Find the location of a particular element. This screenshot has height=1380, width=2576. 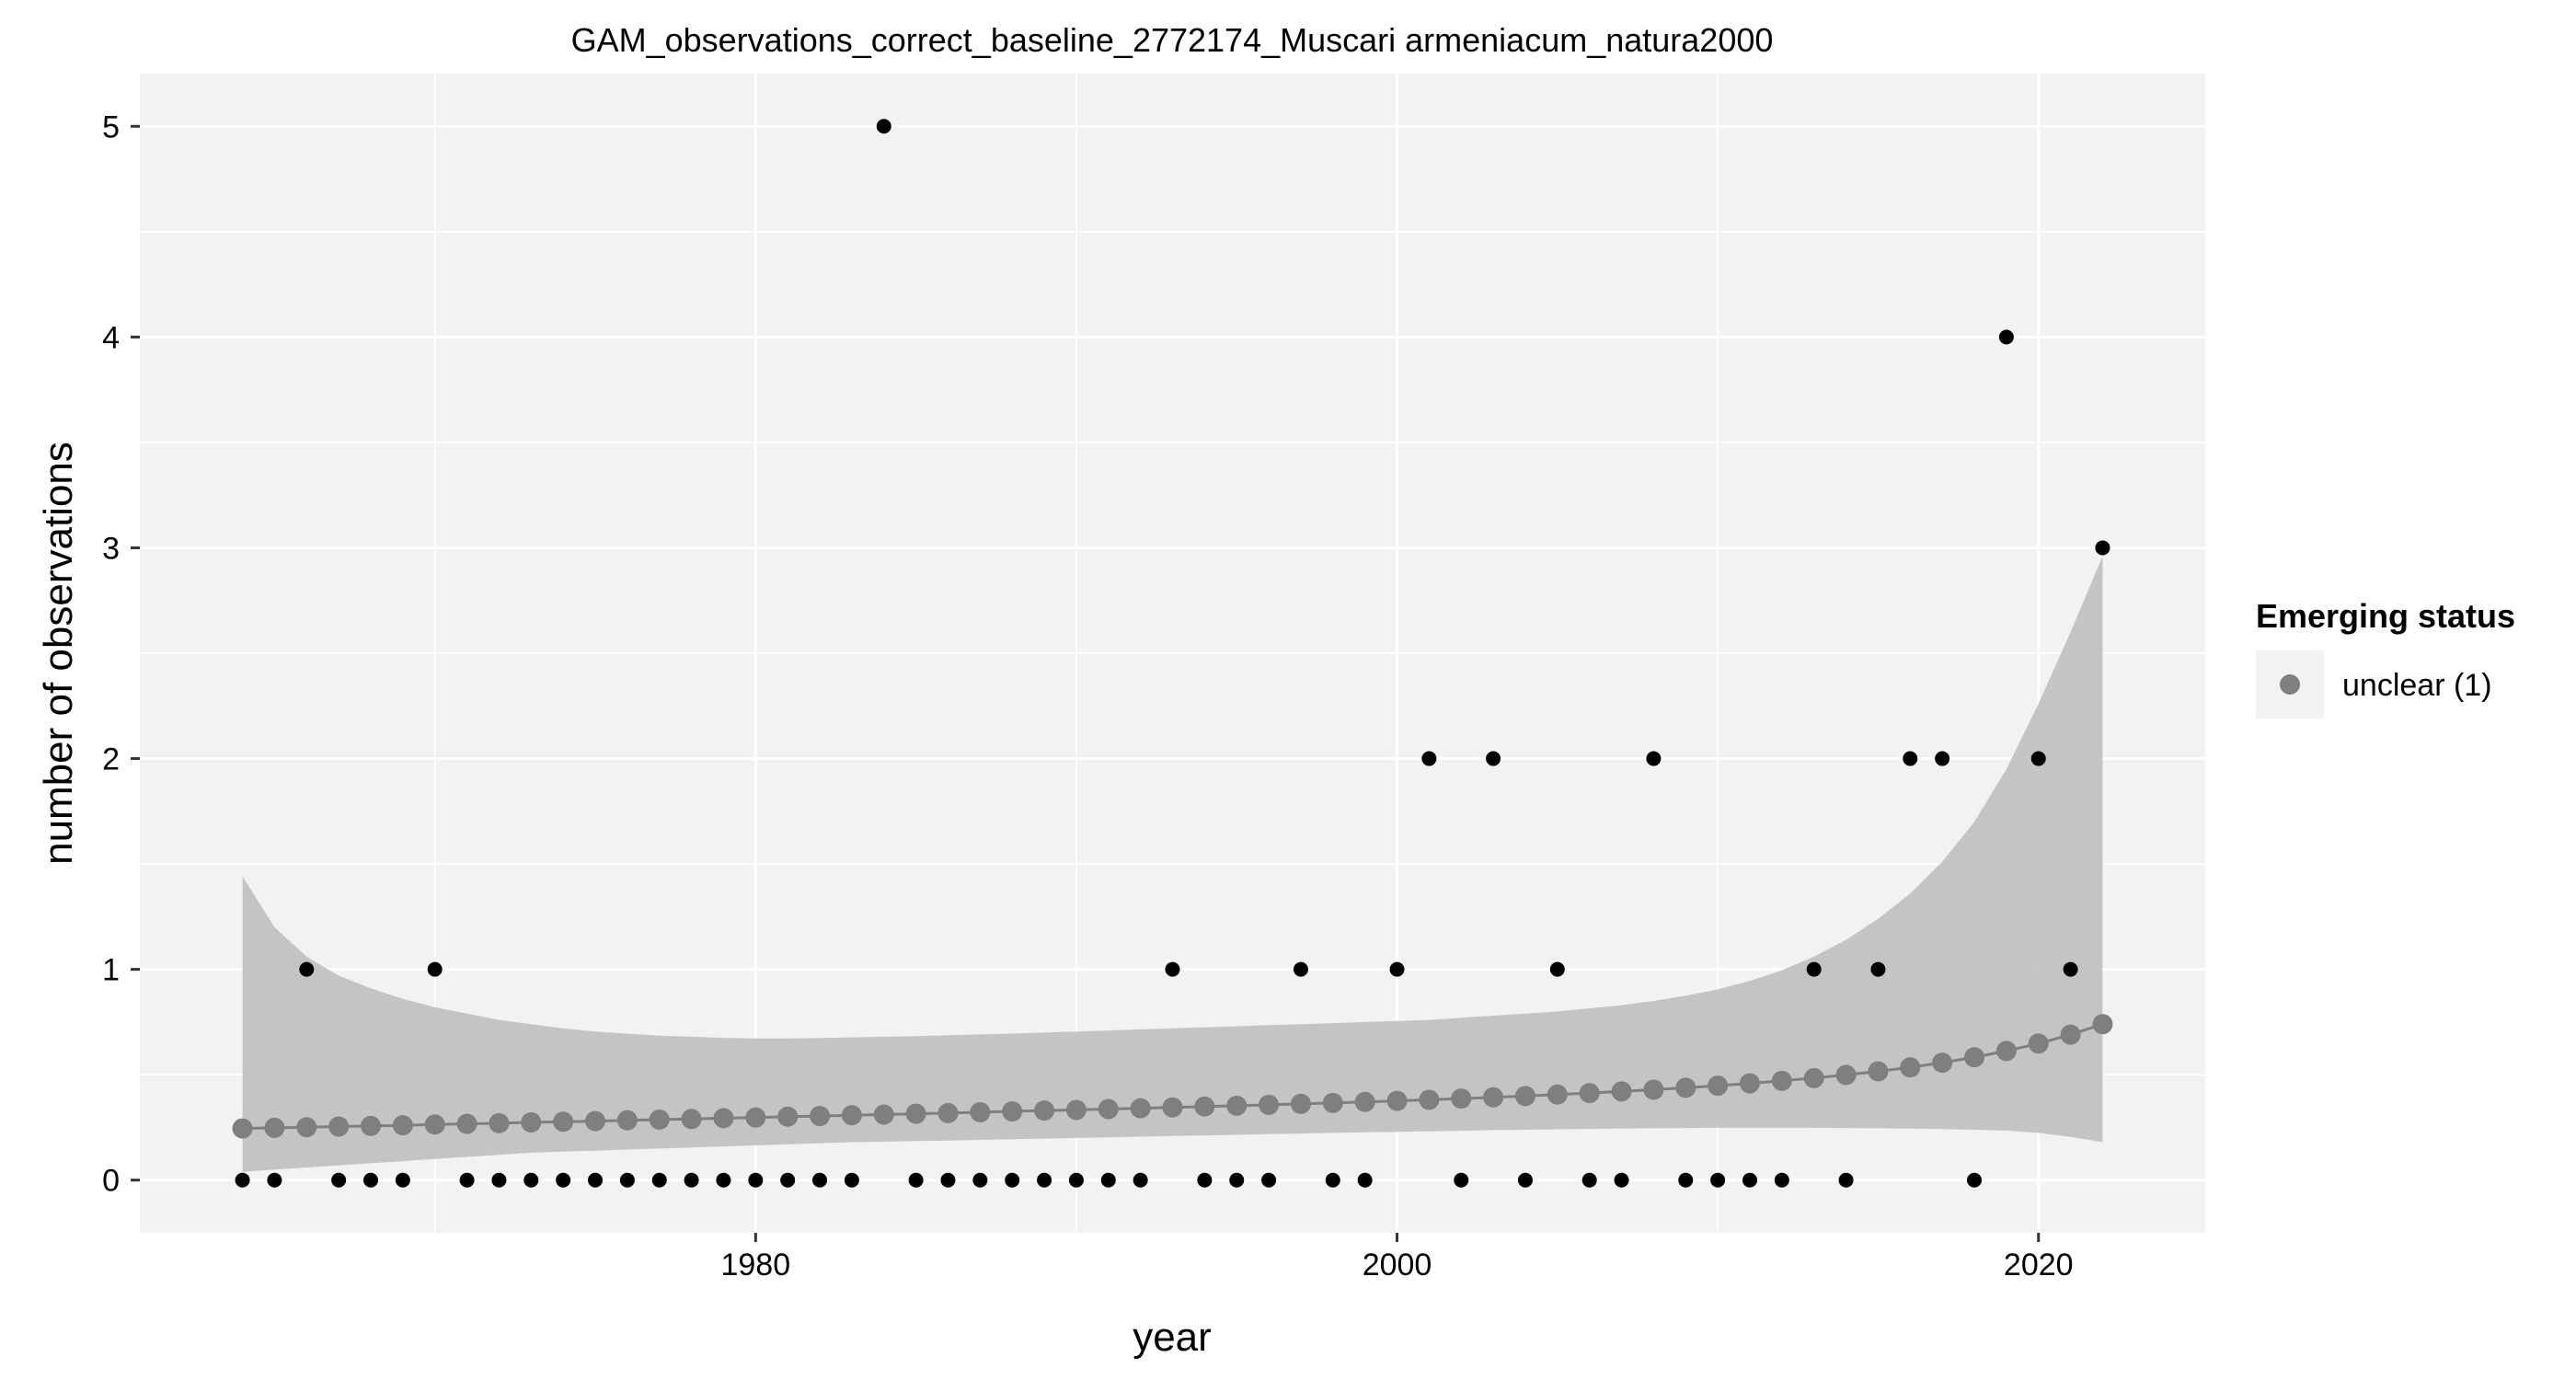

legend: Emerging status unclear (1) is located at coordinates (2385, 658).